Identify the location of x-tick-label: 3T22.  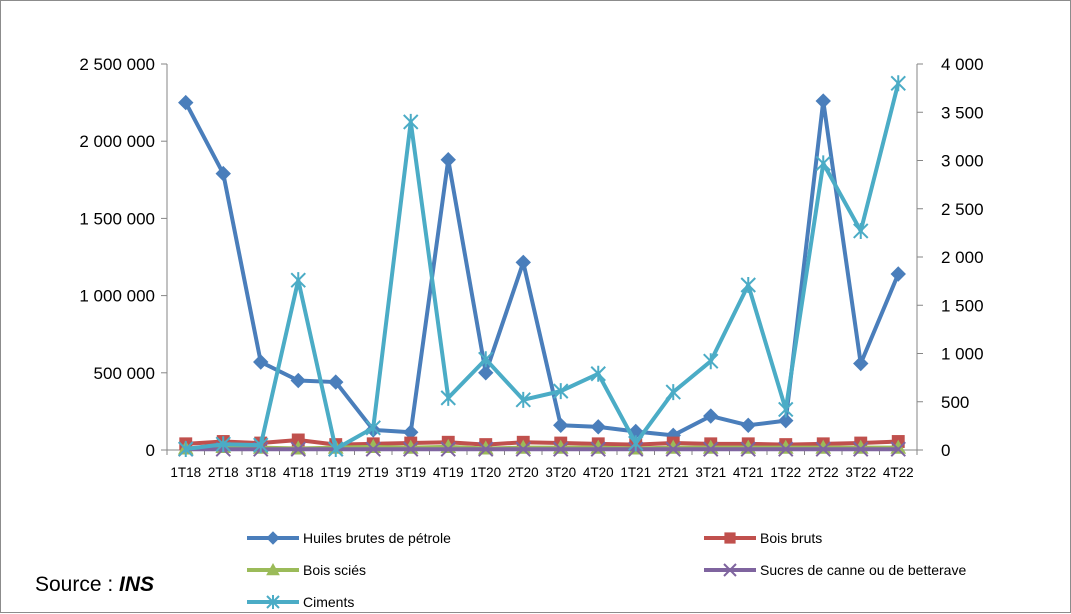
(860, 472).